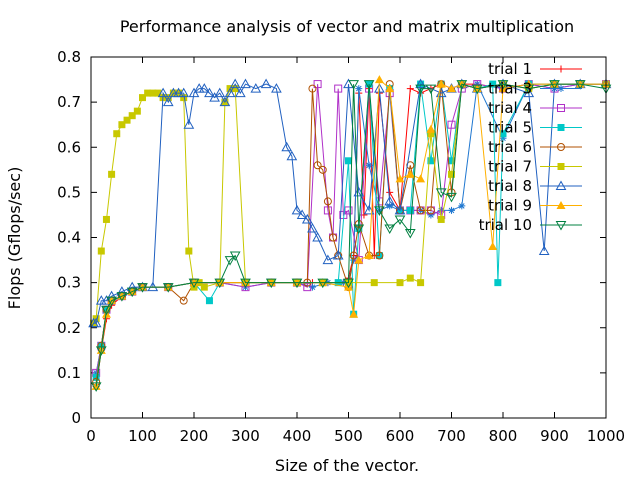  What do you see at coordinates (69, 283) in the screenshot?
I see `y-tick-label: 0.3` at bounding box center [69, 283].